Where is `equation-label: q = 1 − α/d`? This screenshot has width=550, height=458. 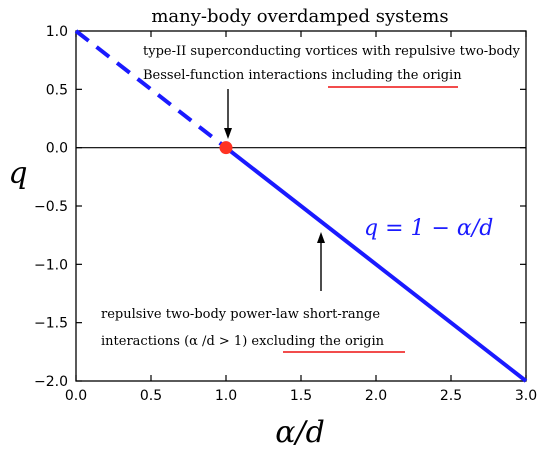 equation-label: q = 1 − α/d is located at coordinates (428, 228).